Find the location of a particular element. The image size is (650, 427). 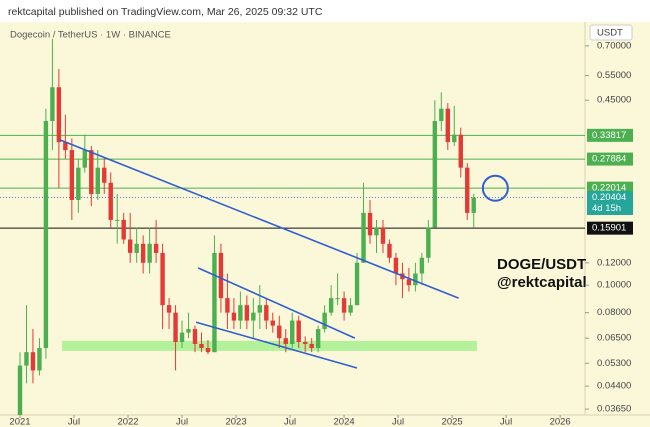

x-tick-label: 2026 is located at coordinates (560, 422).